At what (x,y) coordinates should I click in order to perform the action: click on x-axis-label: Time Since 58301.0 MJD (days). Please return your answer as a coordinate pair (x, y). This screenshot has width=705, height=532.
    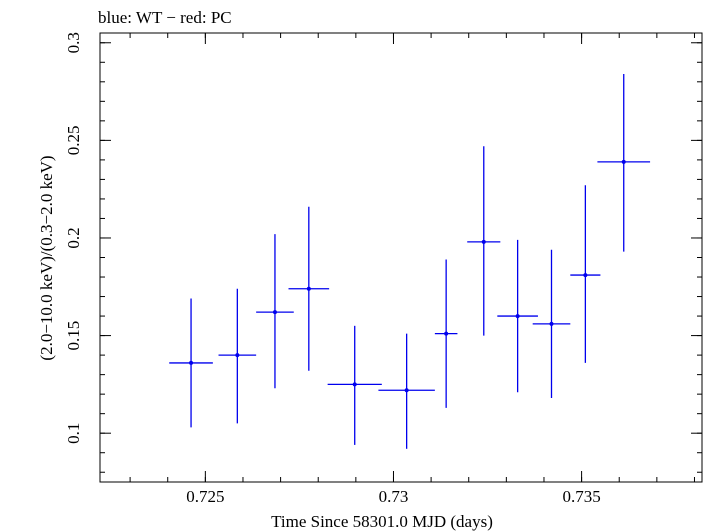
    Looking at the image, I should click on (382, 521).